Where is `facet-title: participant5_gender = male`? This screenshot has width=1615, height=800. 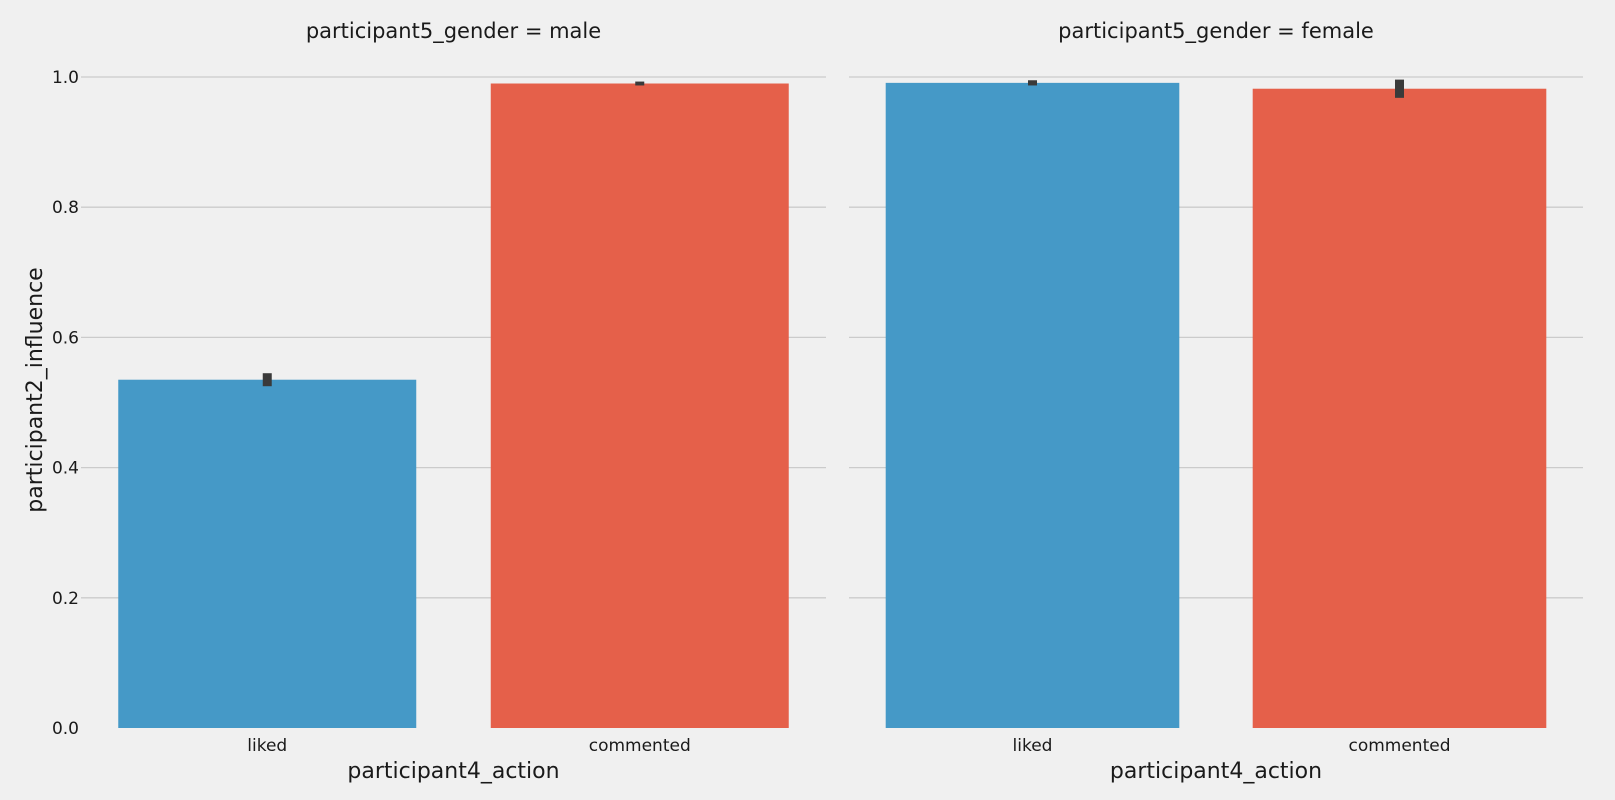
facet-title: participant5_gender = male is located at coordinates (453, 31).